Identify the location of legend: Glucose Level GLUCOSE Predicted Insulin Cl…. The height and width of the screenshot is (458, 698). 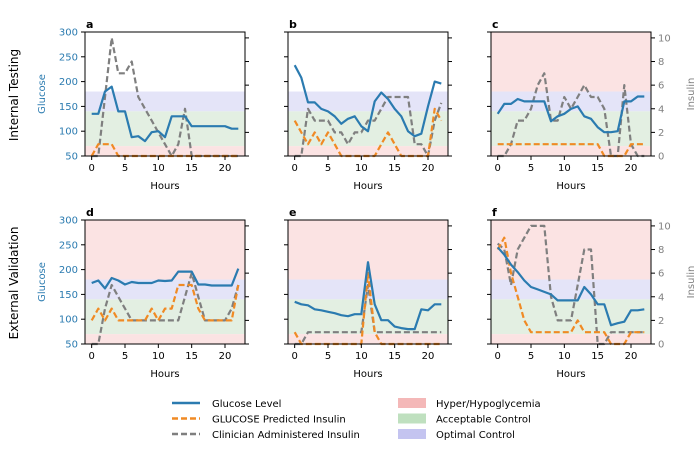
(356, 419).